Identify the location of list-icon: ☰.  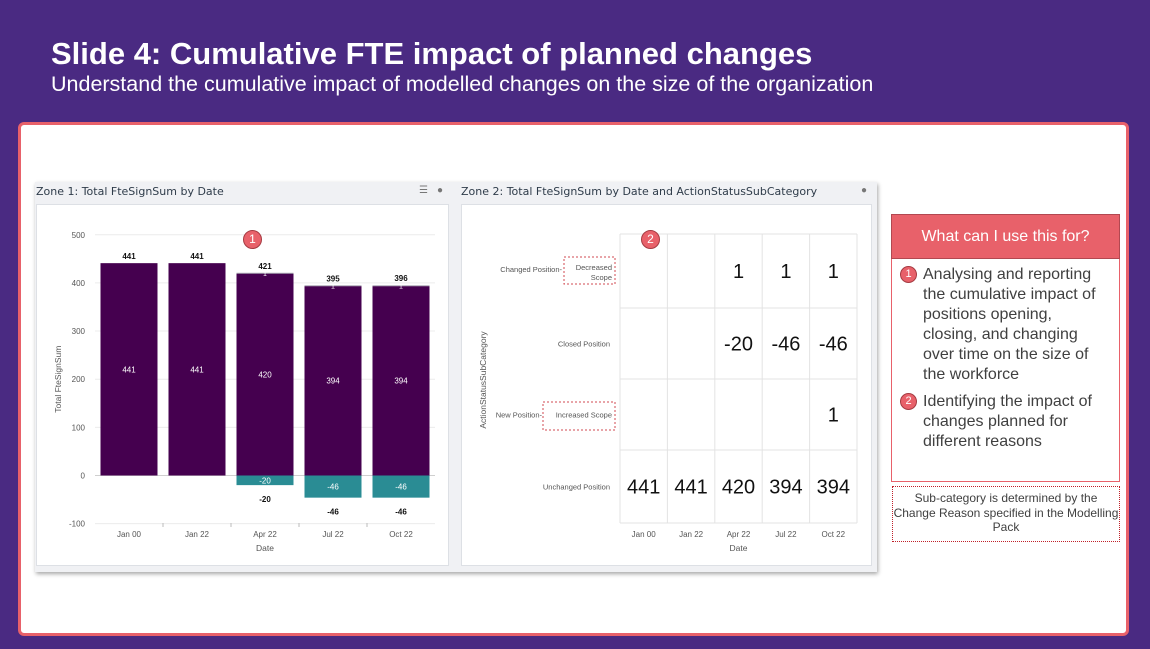
(423, 190).